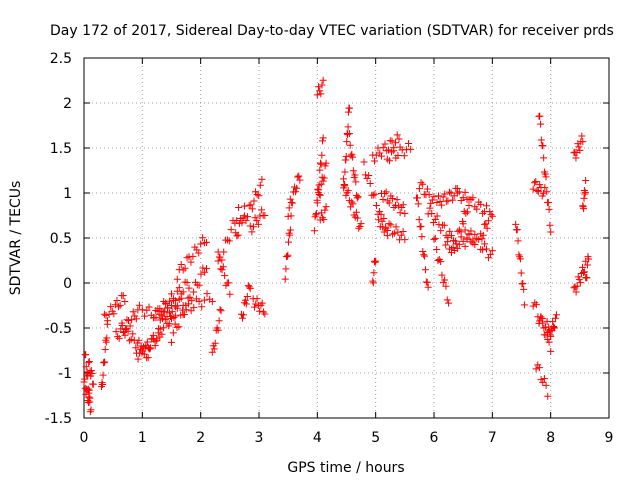 This screenshot has width=640, height=480. Describe the element at coordinates (61, 239) in the screenshot. I see `y-tick-label: 0.5` at that location.